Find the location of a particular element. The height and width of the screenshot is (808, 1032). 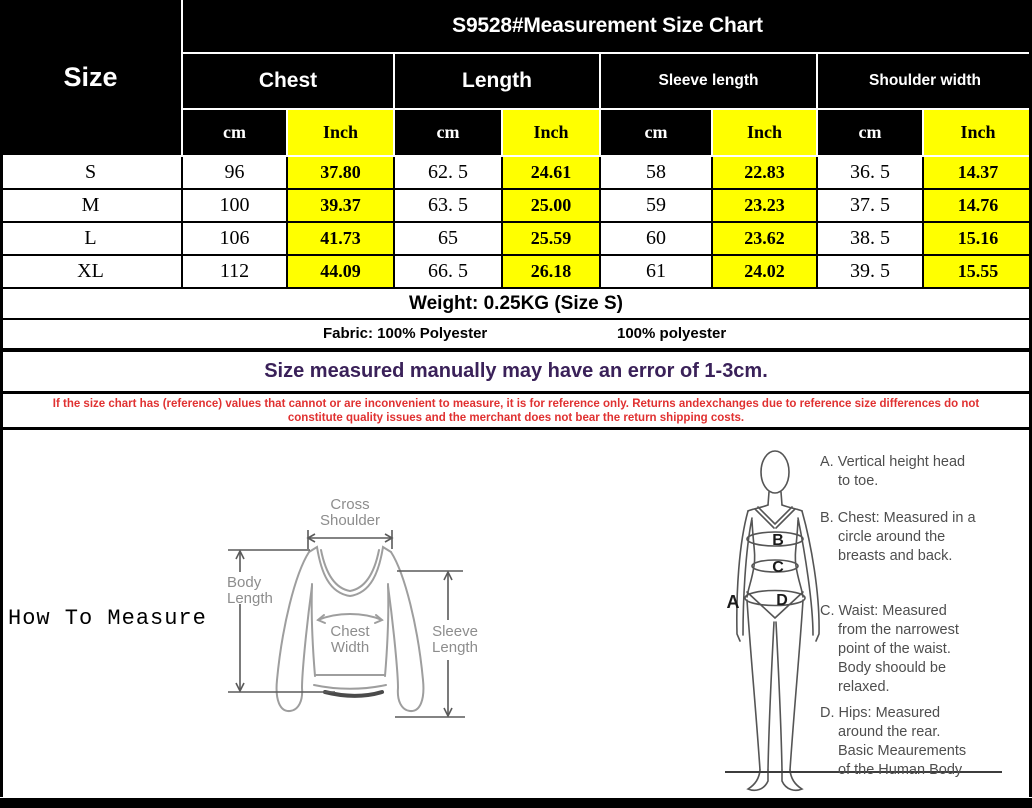

garment-neckline is located at coordinates (350, 571).